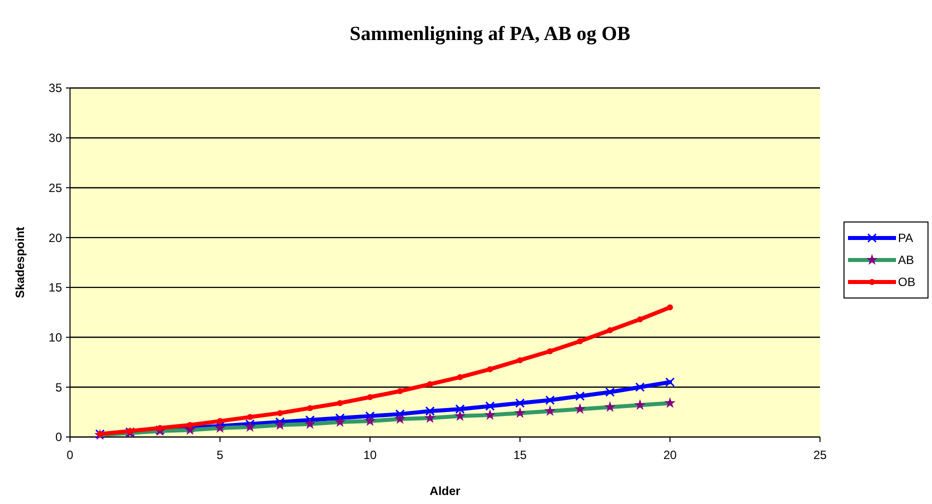  What do you see at coordinates (370, 455) in the screenshot?
I see `x-tick-label: 10` at bounding box center [370, 455].